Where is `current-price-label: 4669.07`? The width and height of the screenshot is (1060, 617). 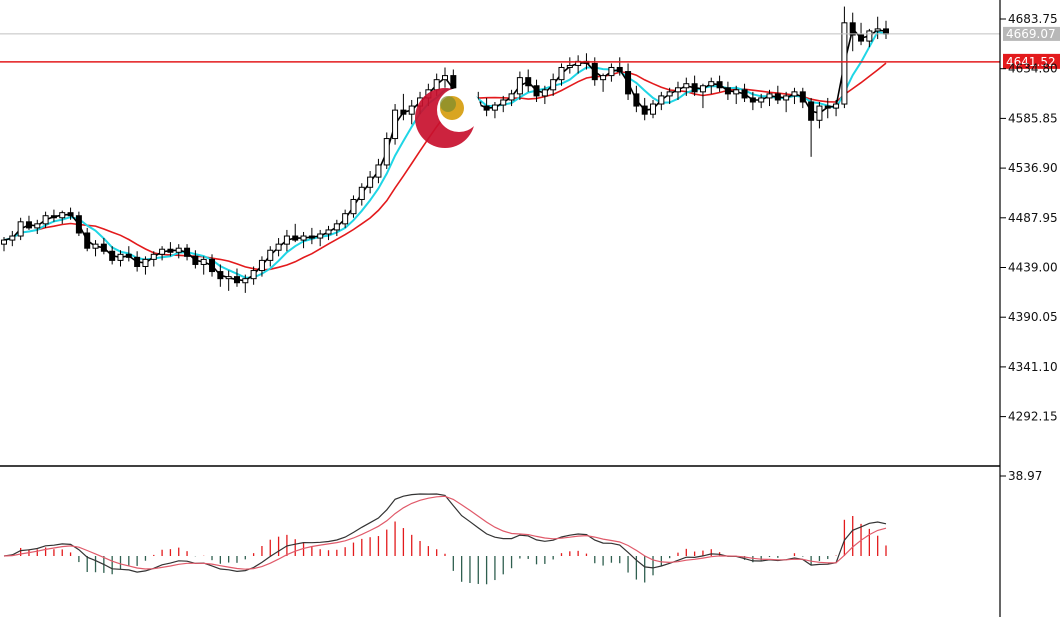
current-price-label: 4669.07 is located at coordinates (1031, 34).